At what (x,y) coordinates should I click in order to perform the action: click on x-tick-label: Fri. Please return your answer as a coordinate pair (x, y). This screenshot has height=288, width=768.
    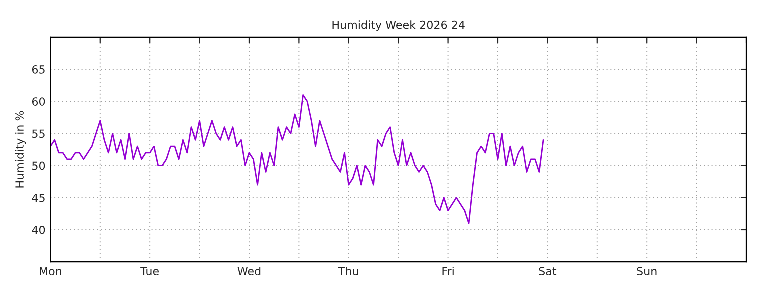
    Looking at the image, I should click on (448, 271).